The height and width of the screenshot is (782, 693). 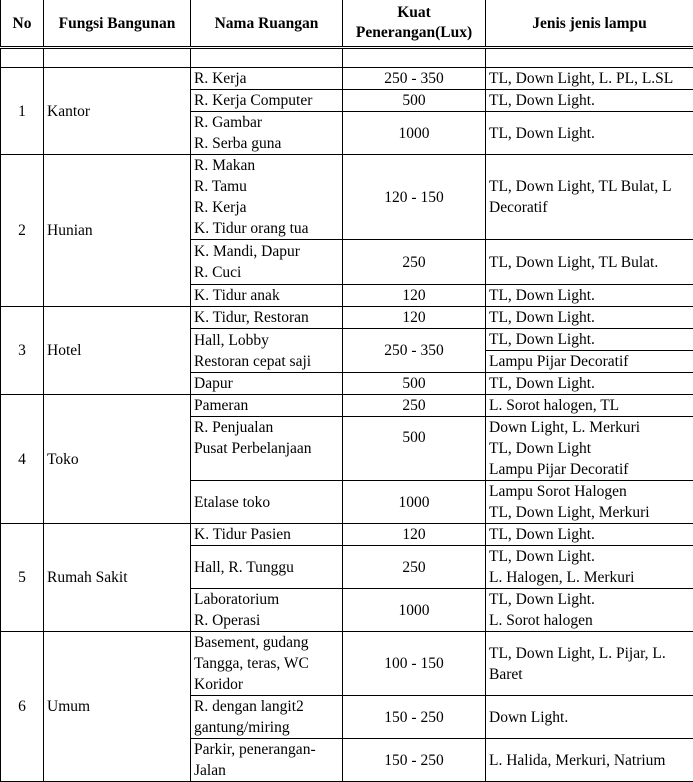 I want to click on group-fungsi: Hotel, so click(x=117, y=351).